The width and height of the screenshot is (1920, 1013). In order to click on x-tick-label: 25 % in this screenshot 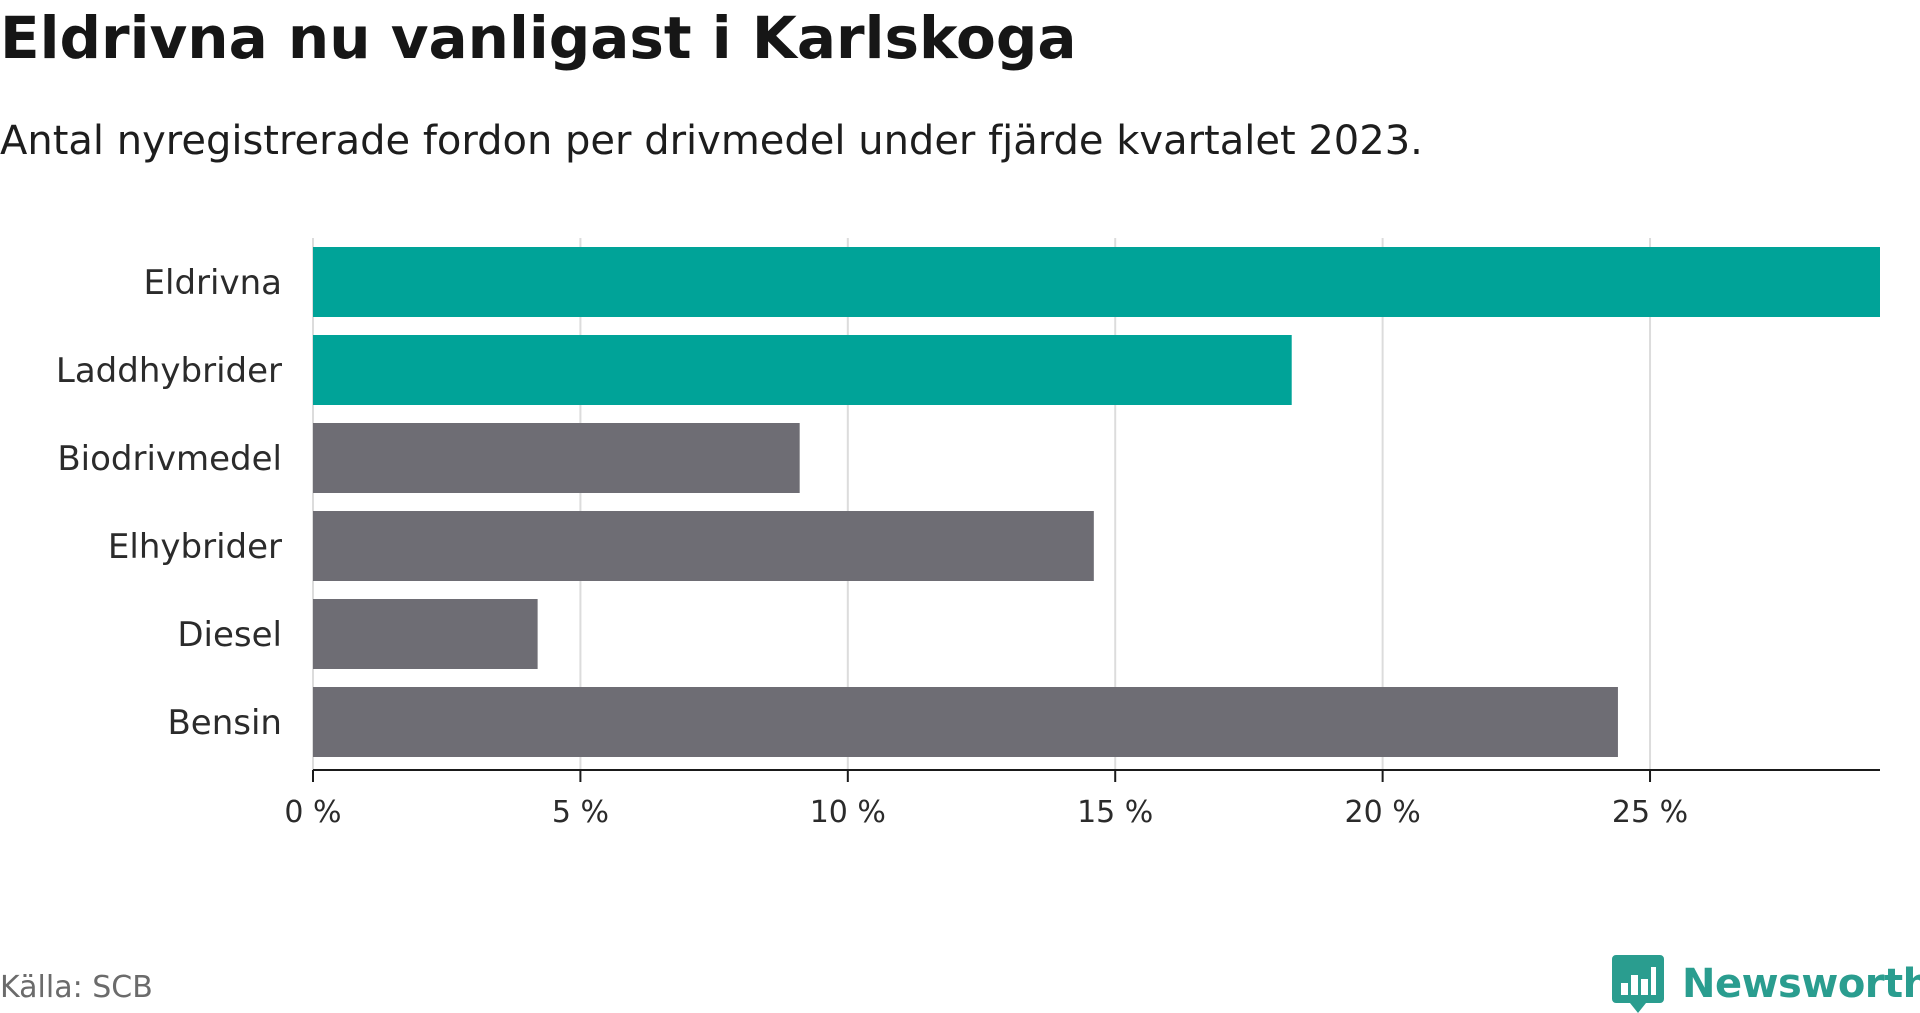, I will do `click(1650, 812)`.